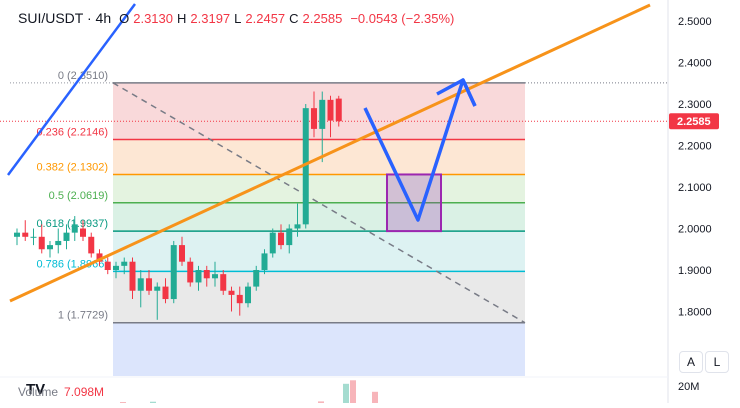 The image size is (740, 408). What do you see at coordinates (695, 230) in the screenshot?
I see `y-axis-tick-label: 2.0000` at bounding box center [695, 230].